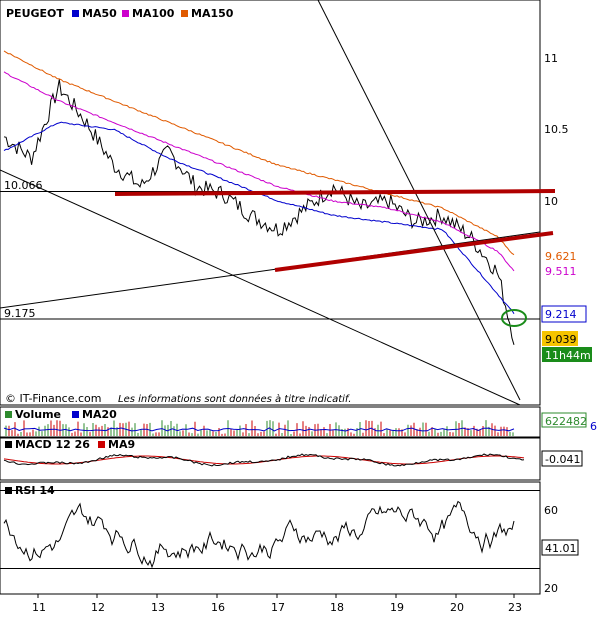  I want to click on legend-rsi: RSI 14, so click(35, 490).